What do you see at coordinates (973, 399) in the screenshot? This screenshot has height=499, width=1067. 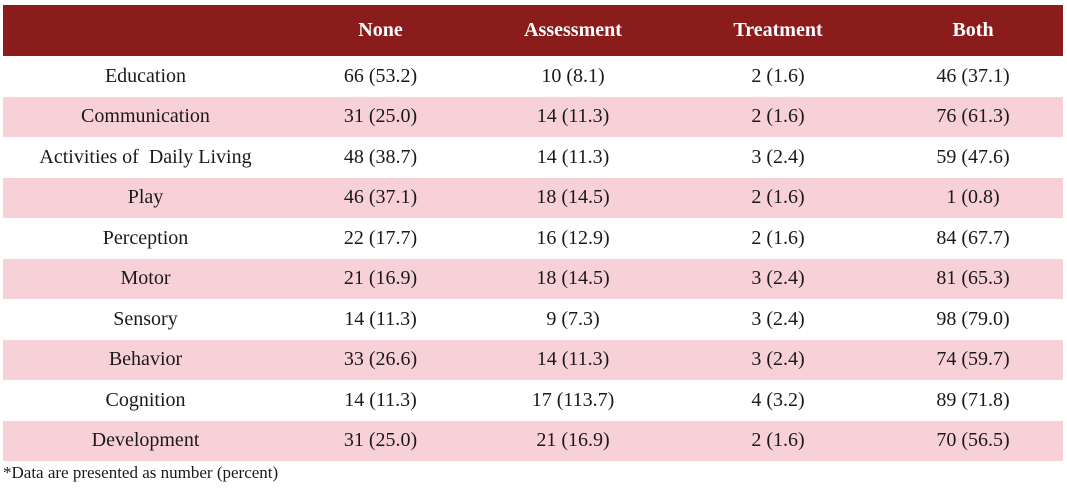 I see `cell-both: 89 (71.8)` at bounding box center [973, 399].